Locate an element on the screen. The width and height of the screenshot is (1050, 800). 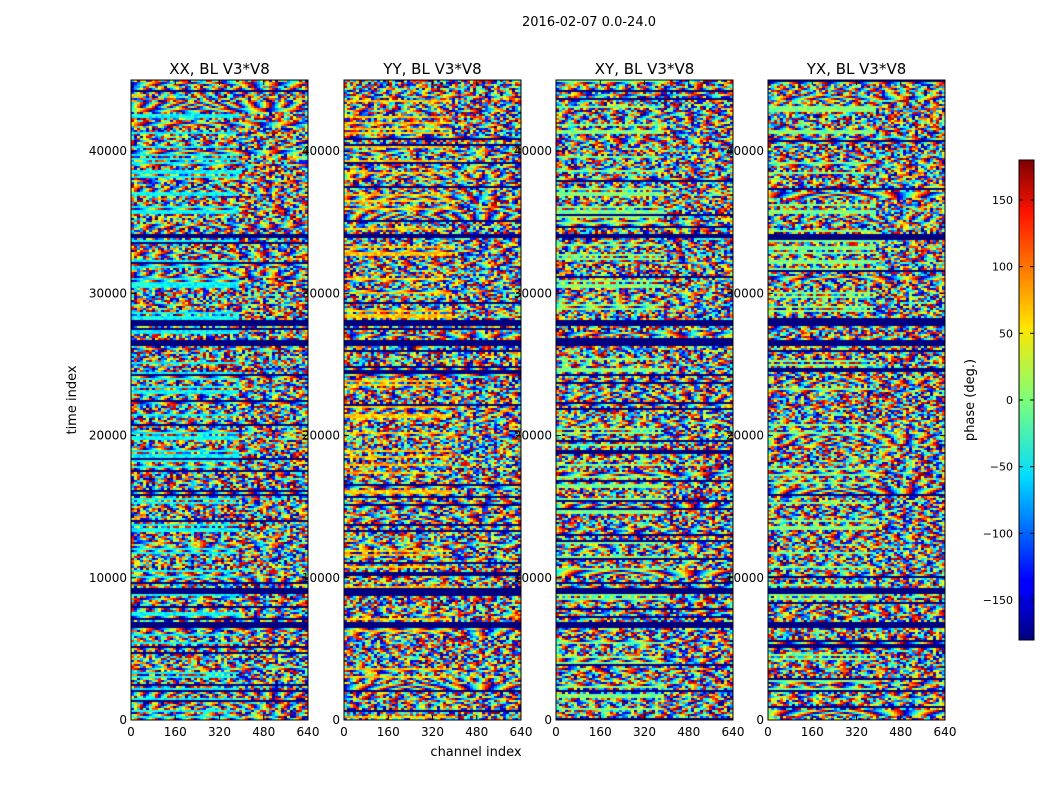
x-axis-label: channel index is located at coordinates (475, 752).